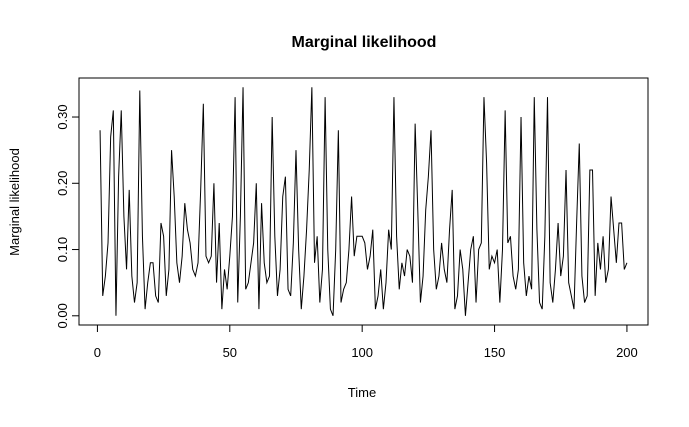  What do you see at coordinates (362, 352) in the screenshot?
I see `x-tick-label: 100` at bounding box center [362, 352].